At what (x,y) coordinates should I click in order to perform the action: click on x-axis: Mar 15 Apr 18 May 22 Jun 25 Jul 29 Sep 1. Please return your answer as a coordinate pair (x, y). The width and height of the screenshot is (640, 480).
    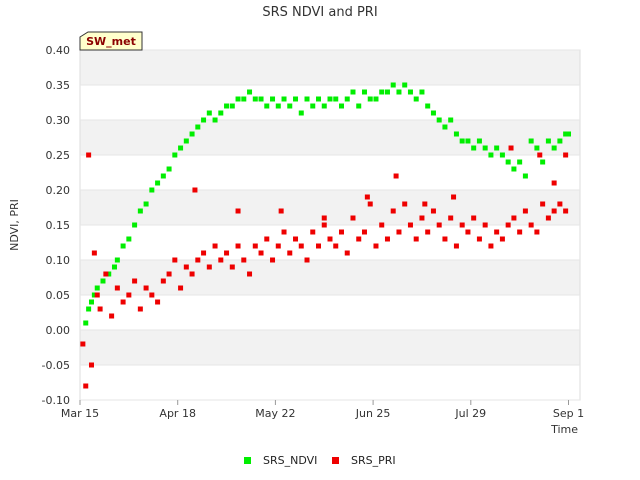
    Looking at the image, I should click on (322, 410).